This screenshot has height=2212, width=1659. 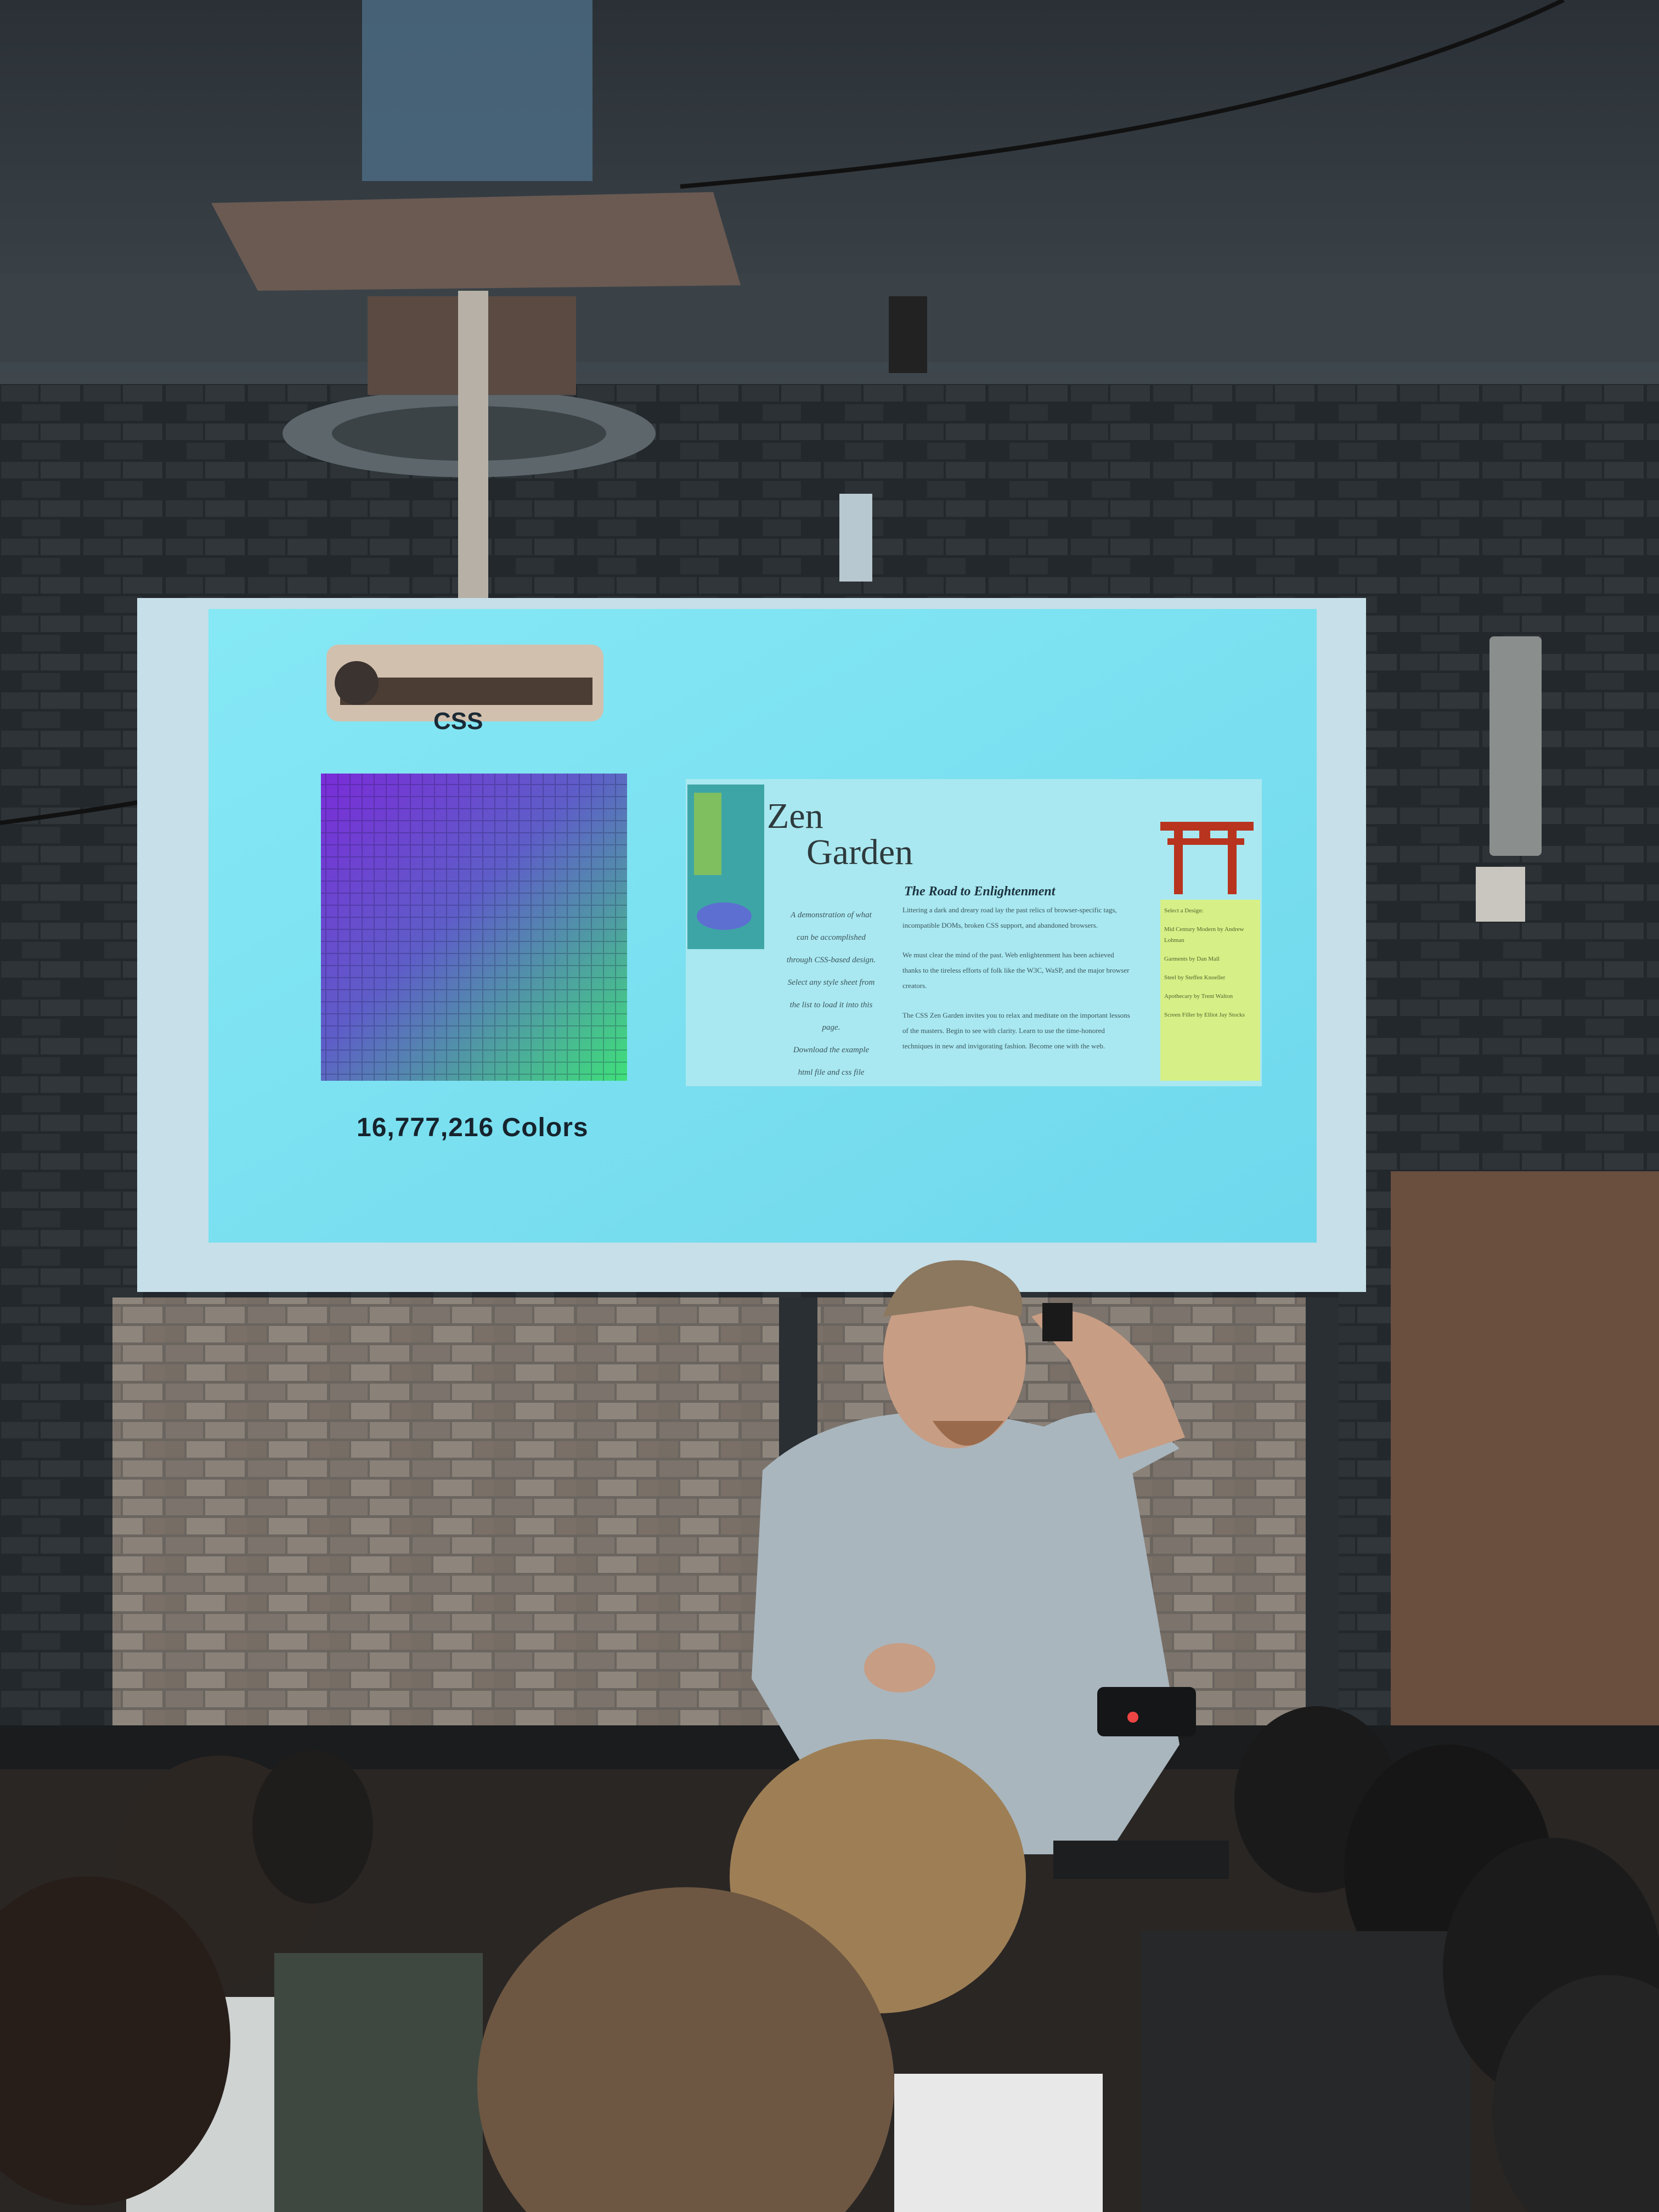 I want to click on zen-side-item: Steel by Steffen Knoeller, so click(x=1195, y=978).